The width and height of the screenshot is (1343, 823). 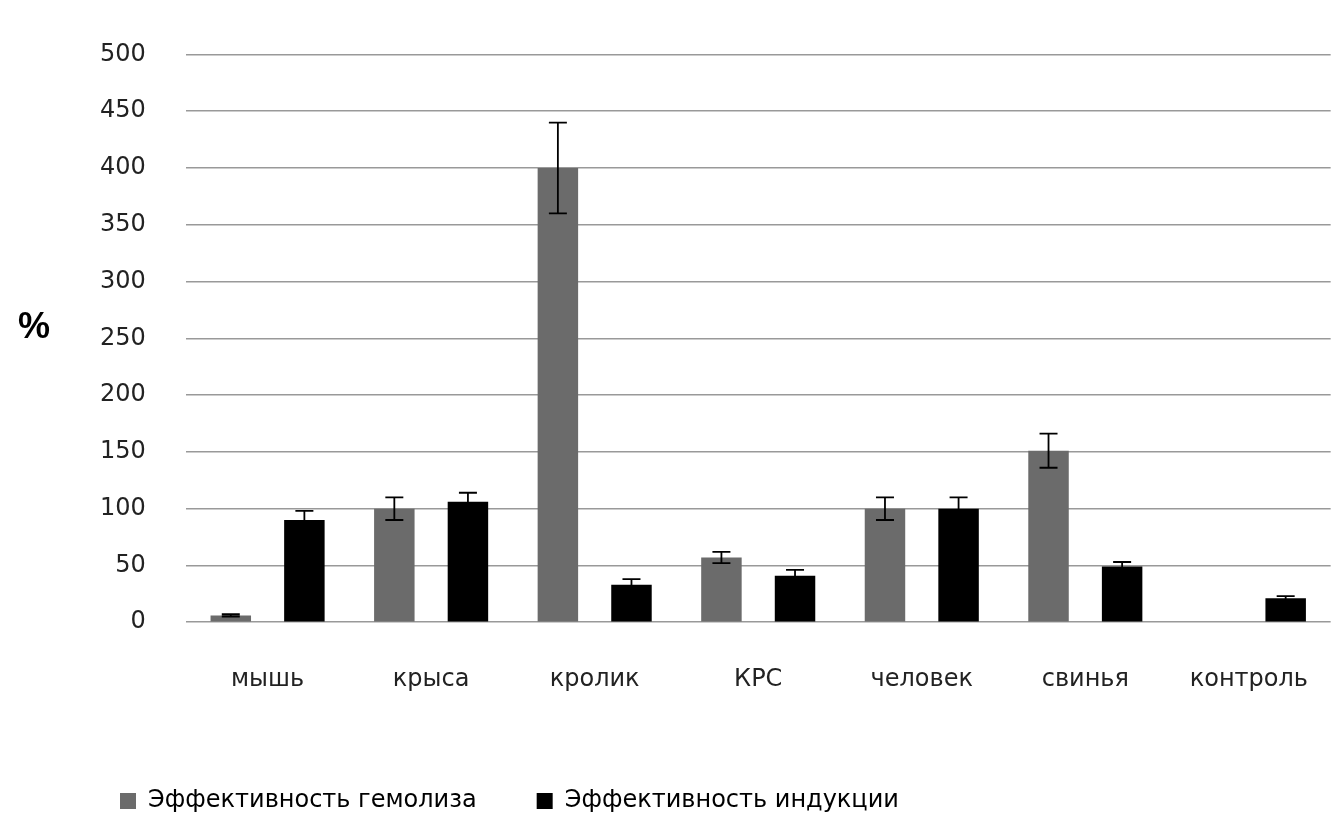 I want to click on x-tick-label: мышь, so click(x=268, y=677).